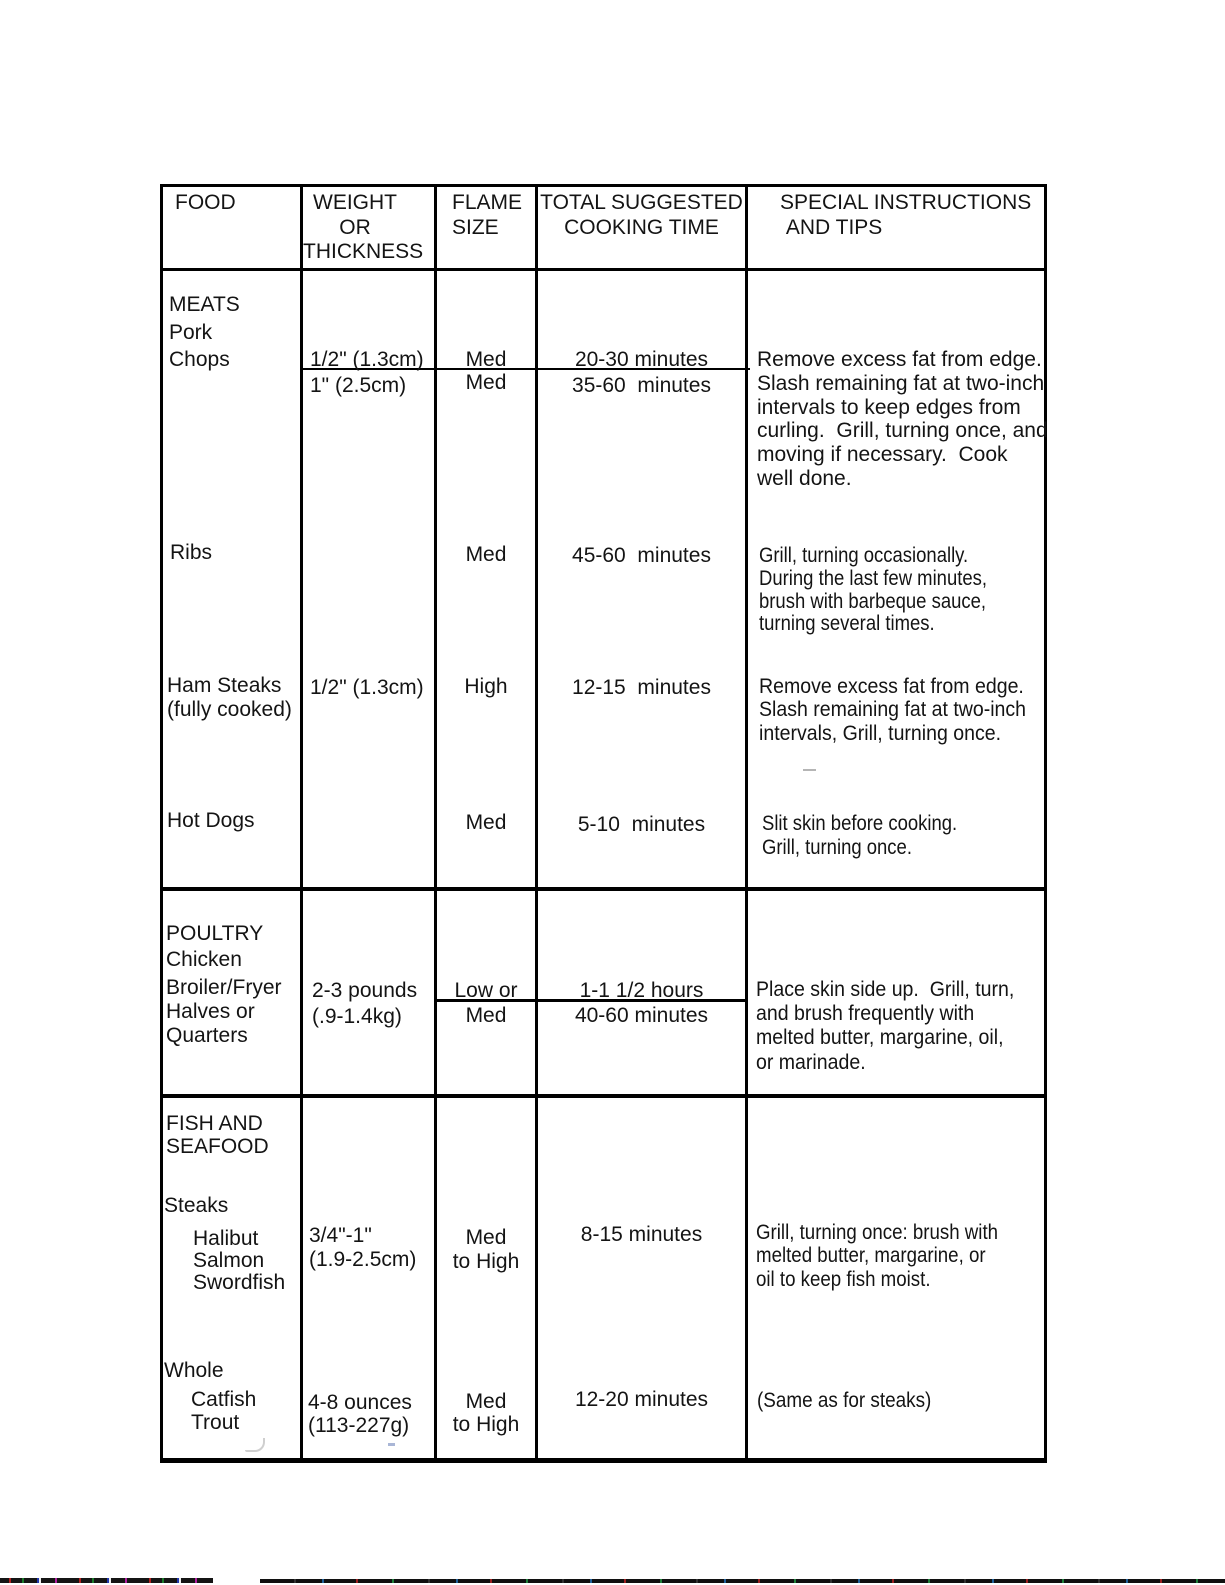 The image size is (1225, 1585). Describe the element at coordinates (603, 1460) in the screenshot. I see `table-border-bottom` at that location.